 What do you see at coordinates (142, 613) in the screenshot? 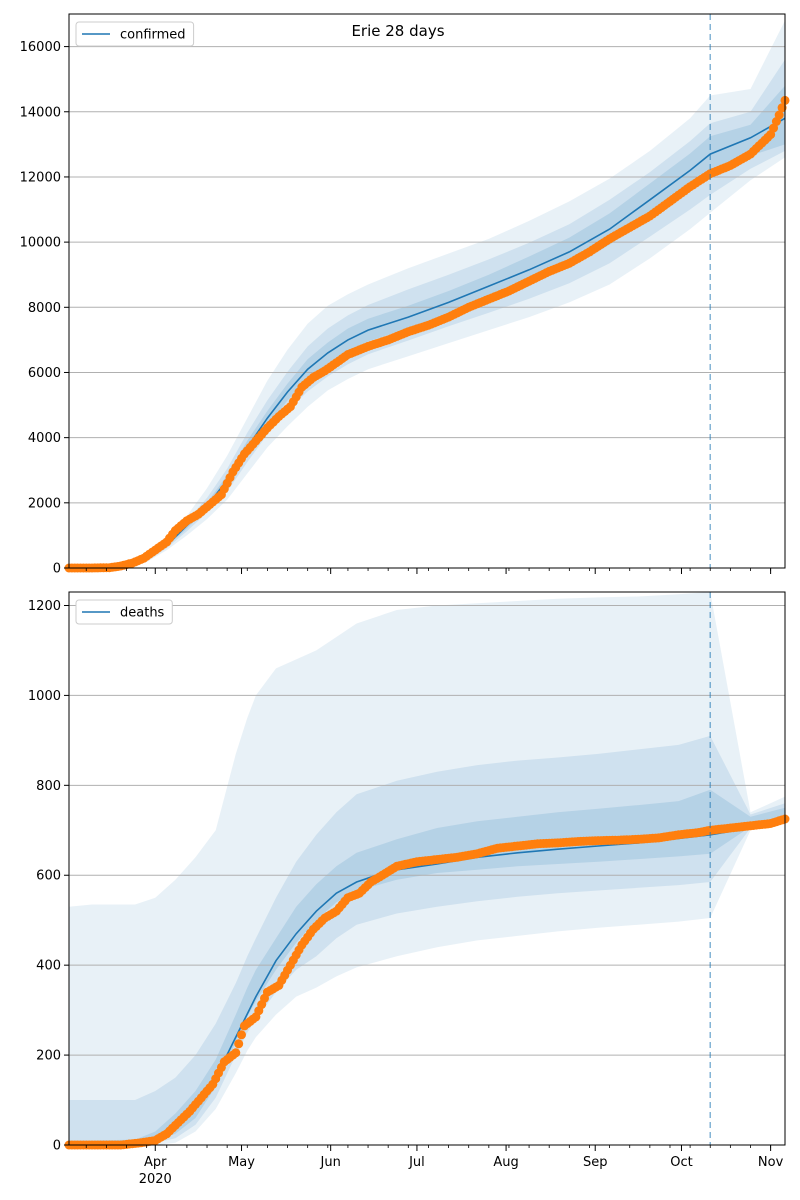
I see `legend-label: deaths` at bounding box center [142, 613].